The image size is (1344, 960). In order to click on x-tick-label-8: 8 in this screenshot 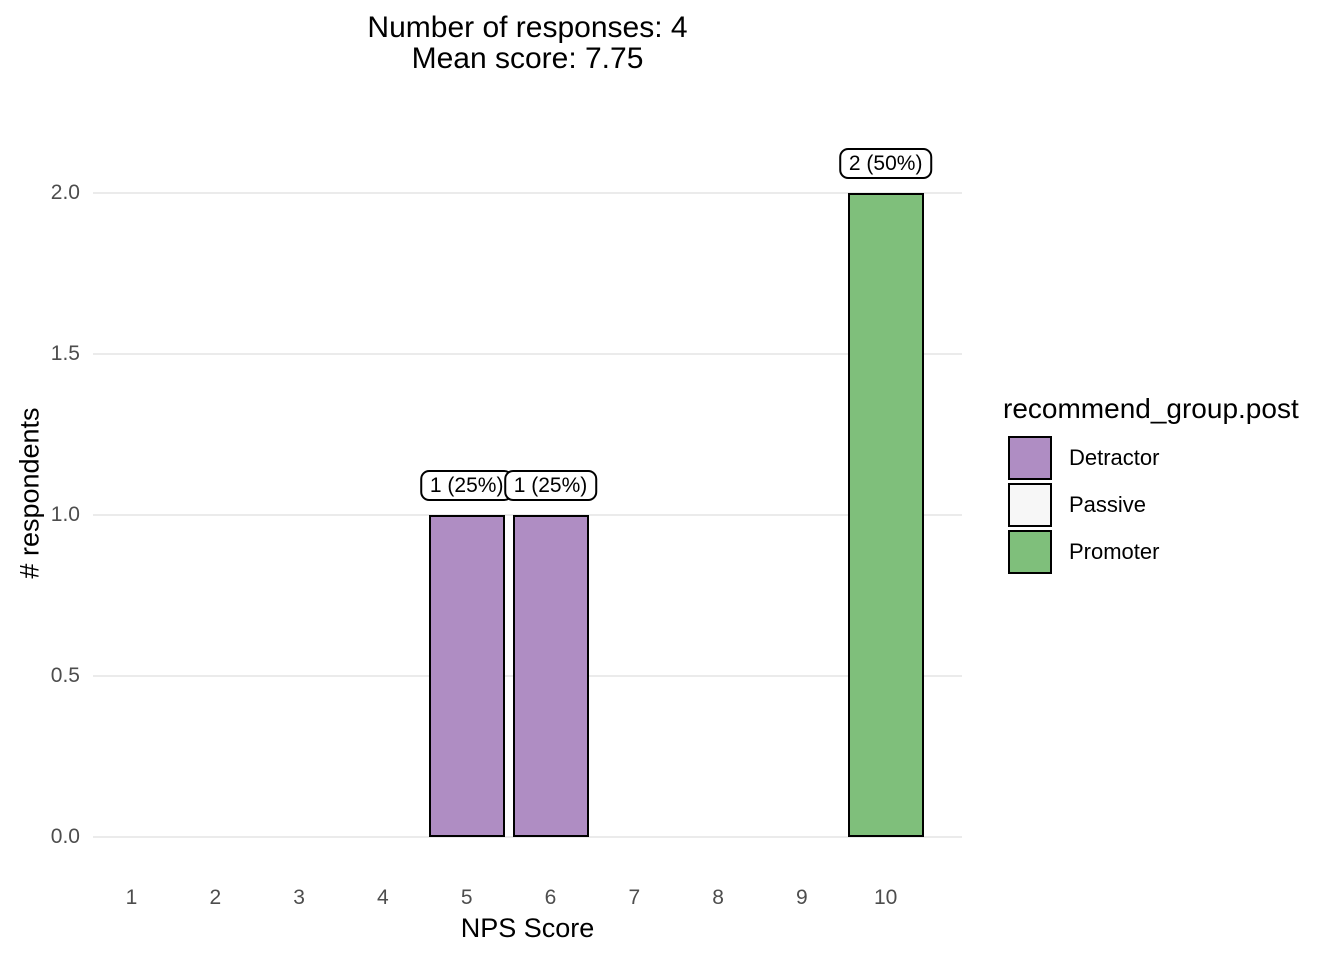, I will do `click(718, 897)`.